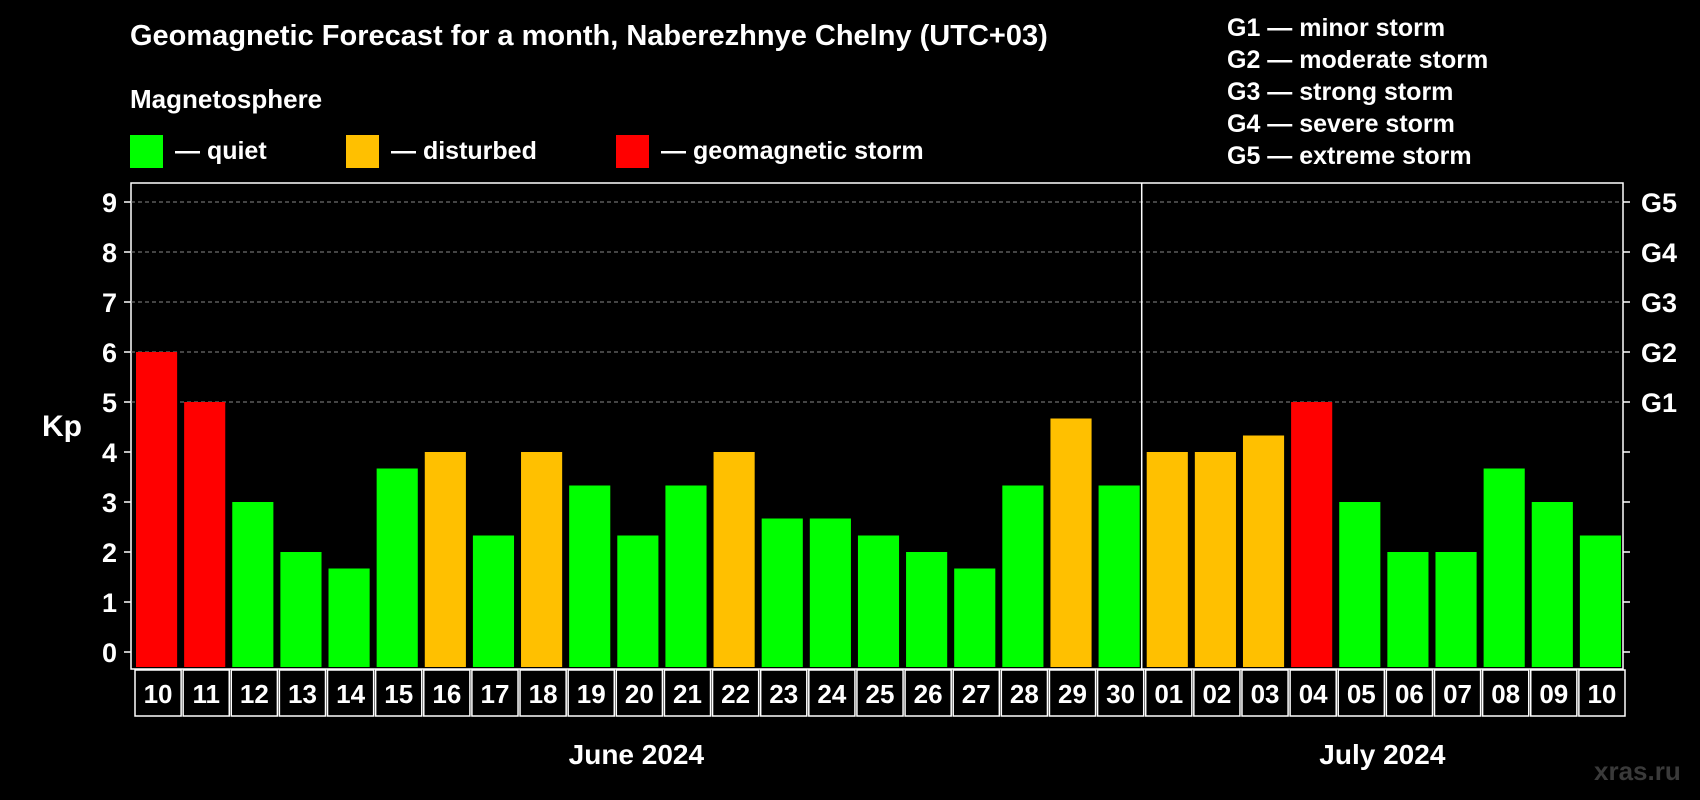 Image resolution: width=1700 pixels, height=800 pixels. I want to click on legend-label-quiet: — quiet, so click(221, 150).